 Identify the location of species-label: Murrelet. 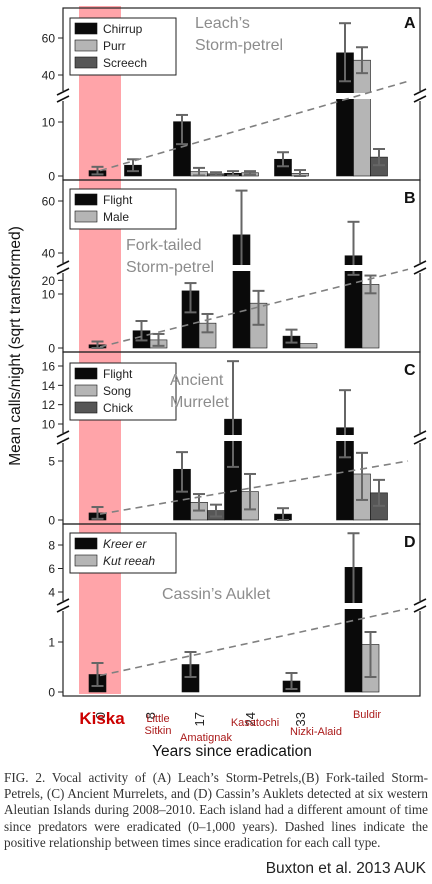
(199, 402).